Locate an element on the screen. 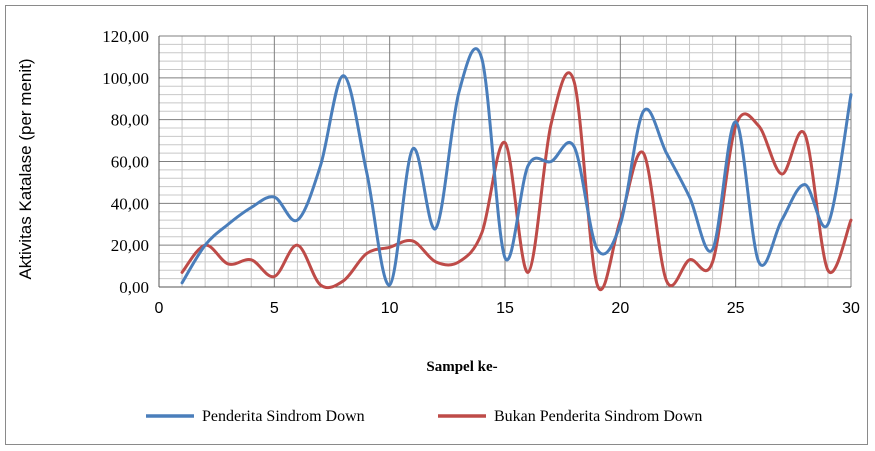  x-tick-label: 15 is located at coordinates (505, 308).